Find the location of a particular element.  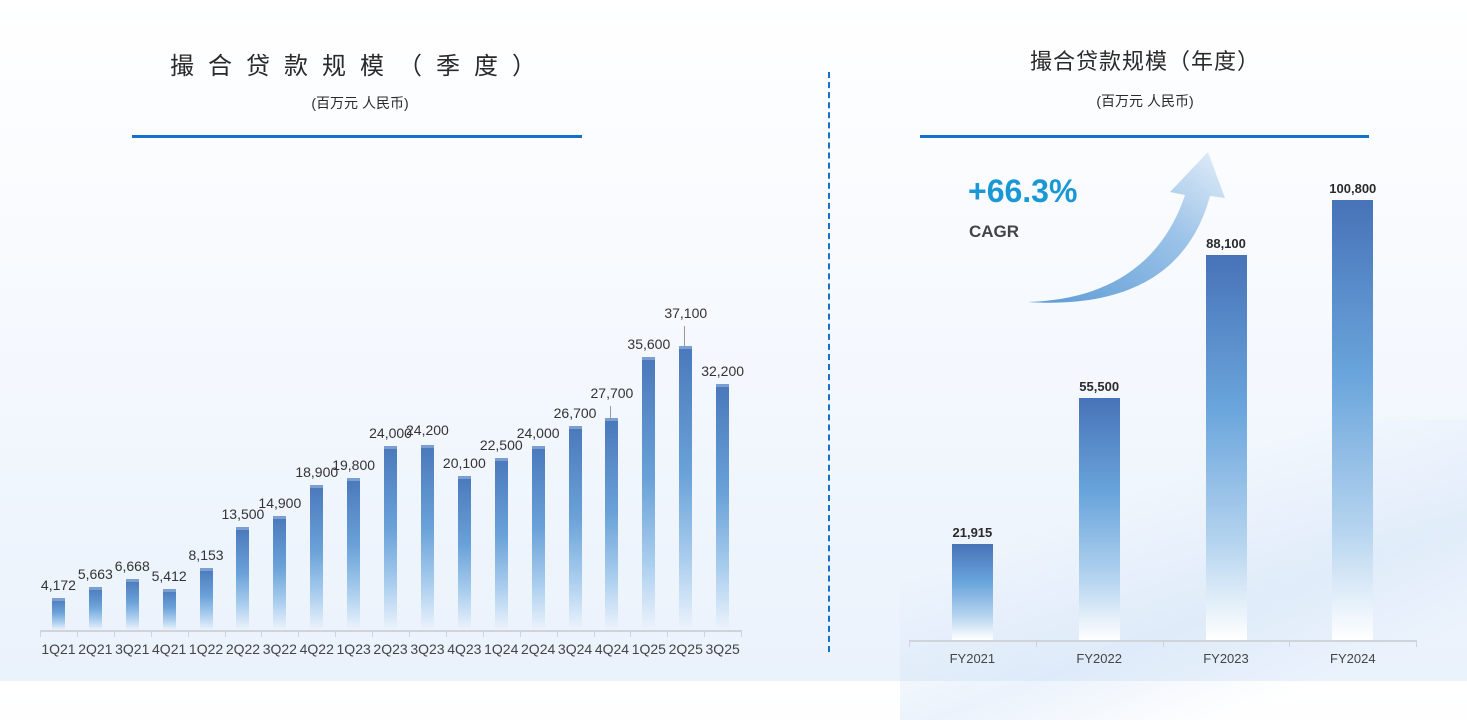

data-label: 20,100 is located at coordinates (464, 463).